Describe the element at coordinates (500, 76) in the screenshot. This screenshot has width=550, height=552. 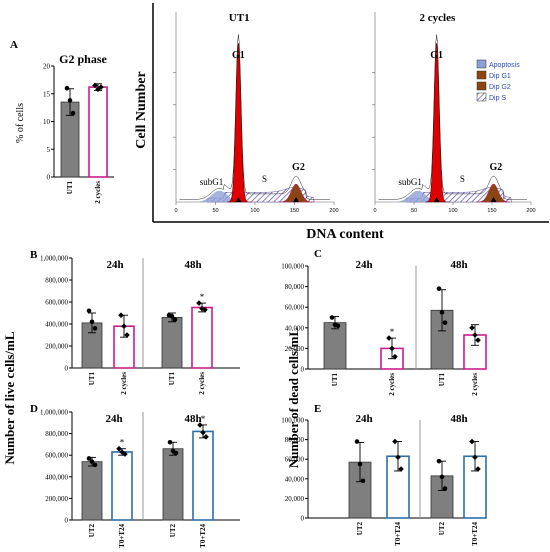
I see `legend-dip-g1: Dip G1` at that location.